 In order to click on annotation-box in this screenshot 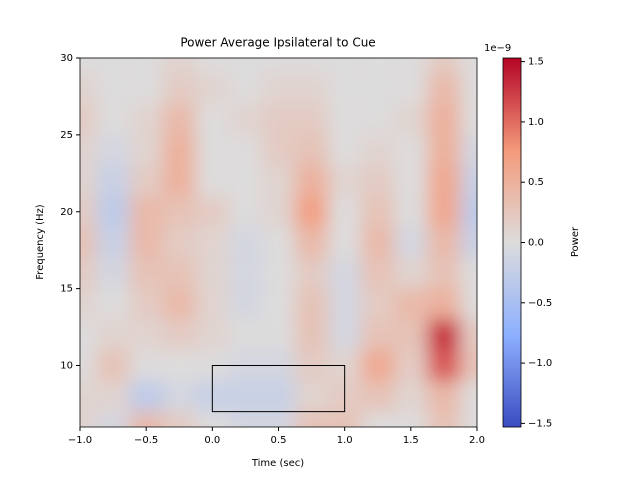, I will do `click(278, 389)`.